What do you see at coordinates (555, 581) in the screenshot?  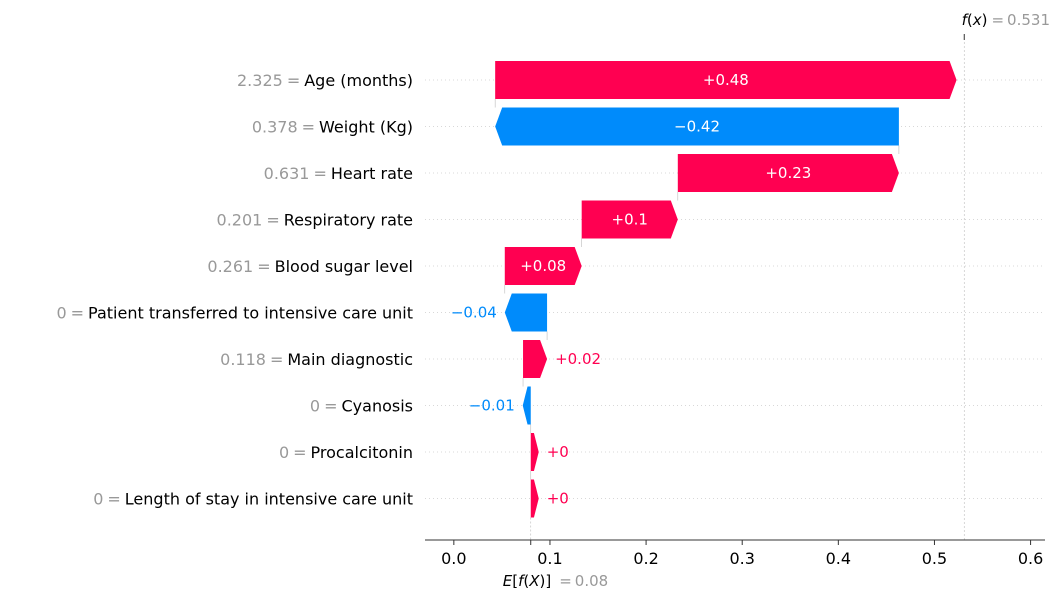 I see `efx-annotation: E[f(X)] = 0.08` at bounding box center [555, 581].